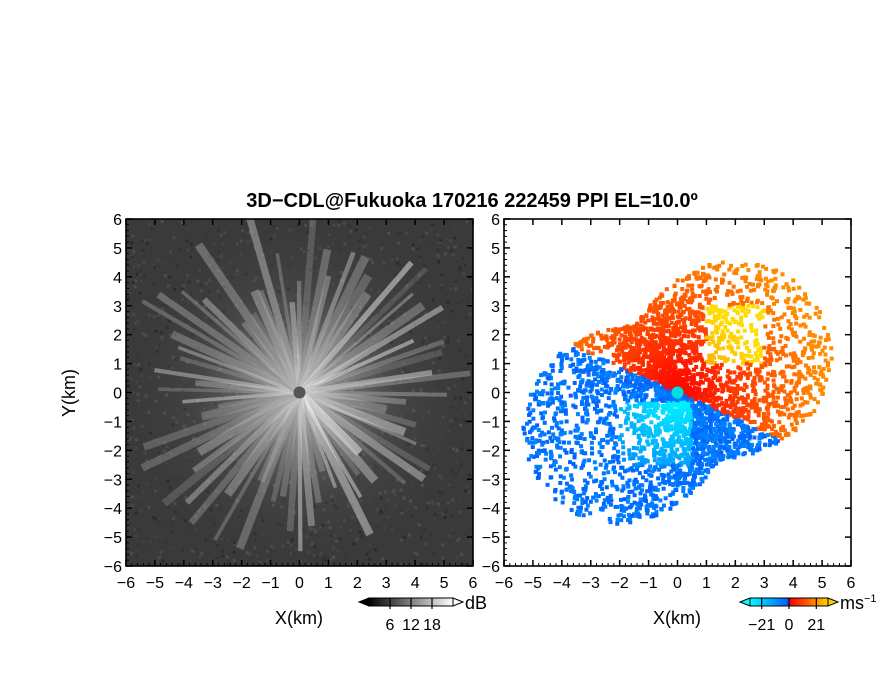 Image resolution: width=880 pixels, height=680 pixels. Describe the element at coordinates (299, 618) in the screenshot. I see `reflectivity-x-label: X(km)` at that location.